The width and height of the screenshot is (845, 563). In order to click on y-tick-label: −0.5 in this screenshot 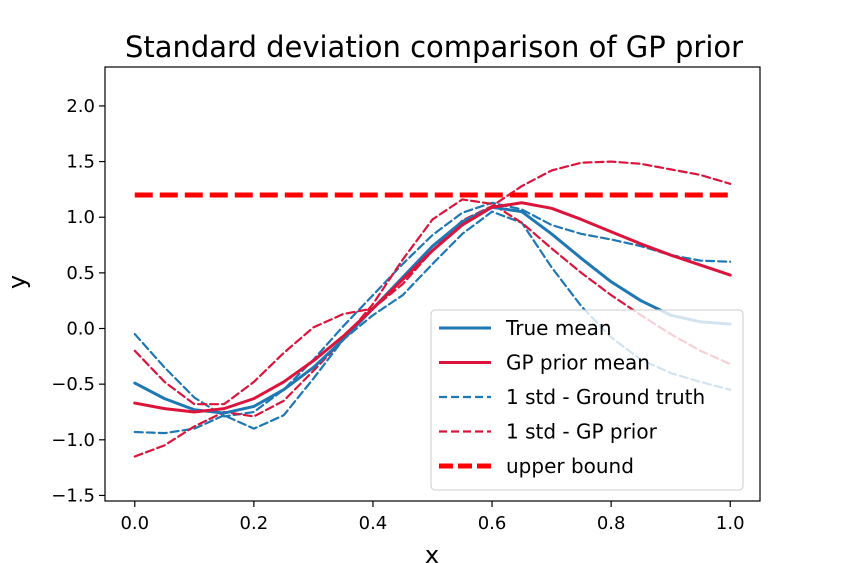, I will do `click(73, 384)`.